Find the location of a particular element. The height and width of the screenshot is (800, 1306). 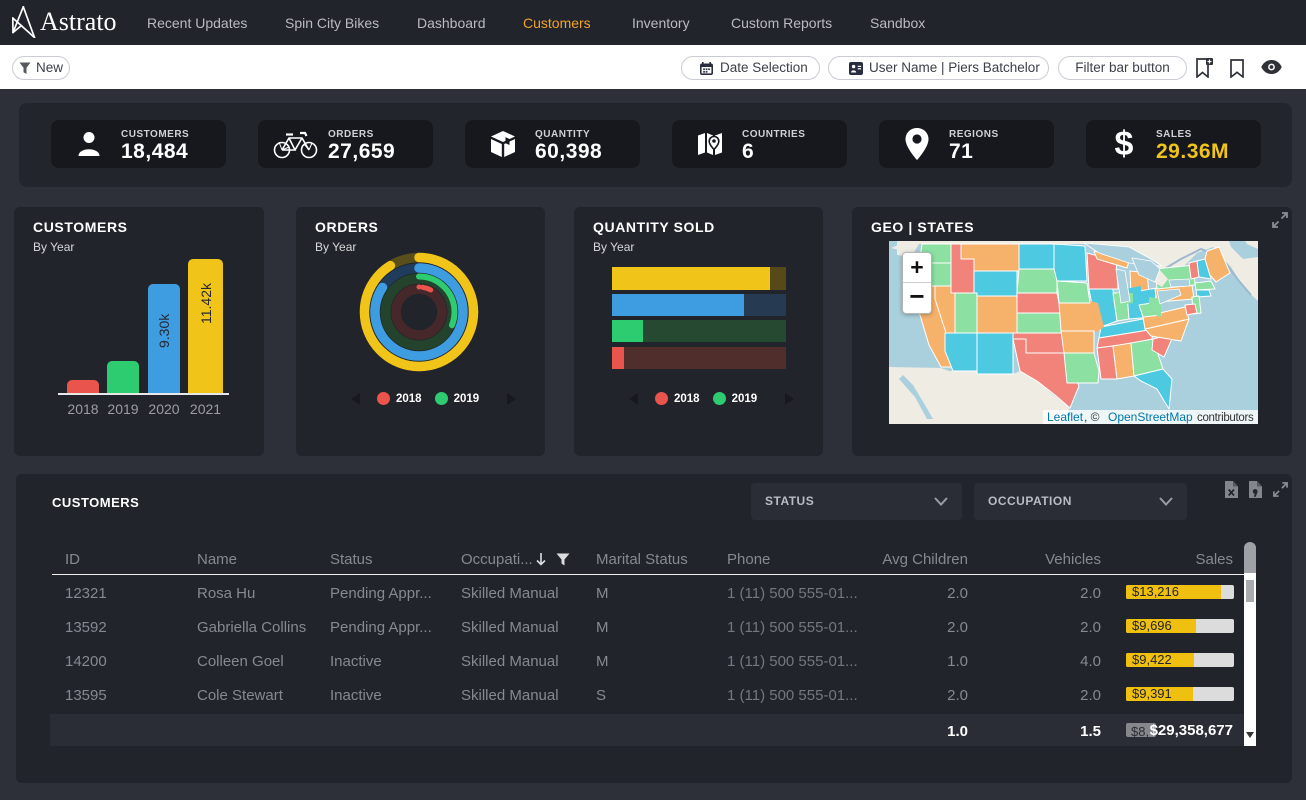

svg-text: Leaflet is located at coordinates (1065, 417).